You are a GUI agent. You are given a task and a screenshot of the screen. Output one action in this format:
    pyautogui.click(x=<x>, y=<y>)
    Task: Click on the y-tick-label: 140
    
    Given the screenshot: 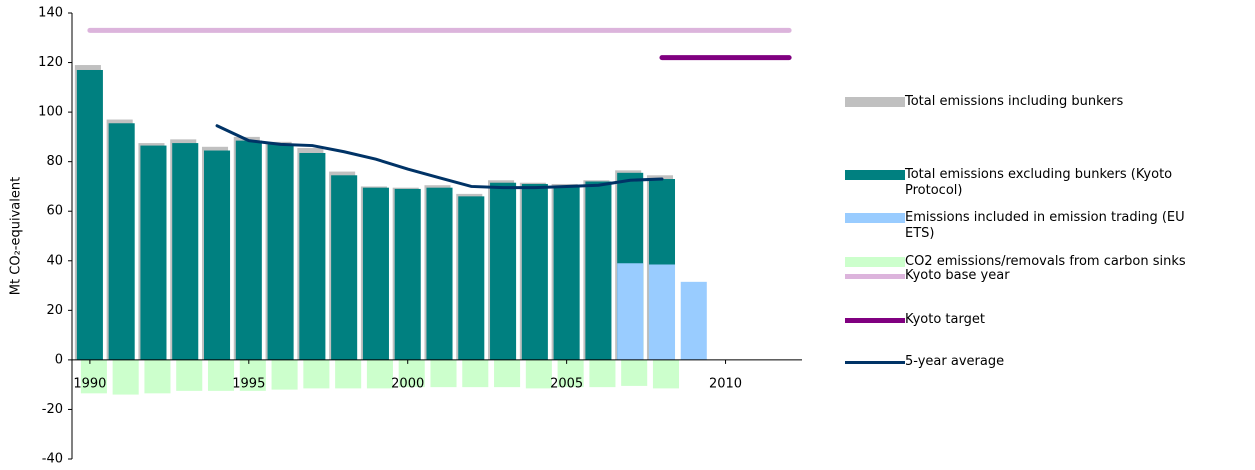 What is the action you would take?
    pyautogui.click(x=50, y=13)
    